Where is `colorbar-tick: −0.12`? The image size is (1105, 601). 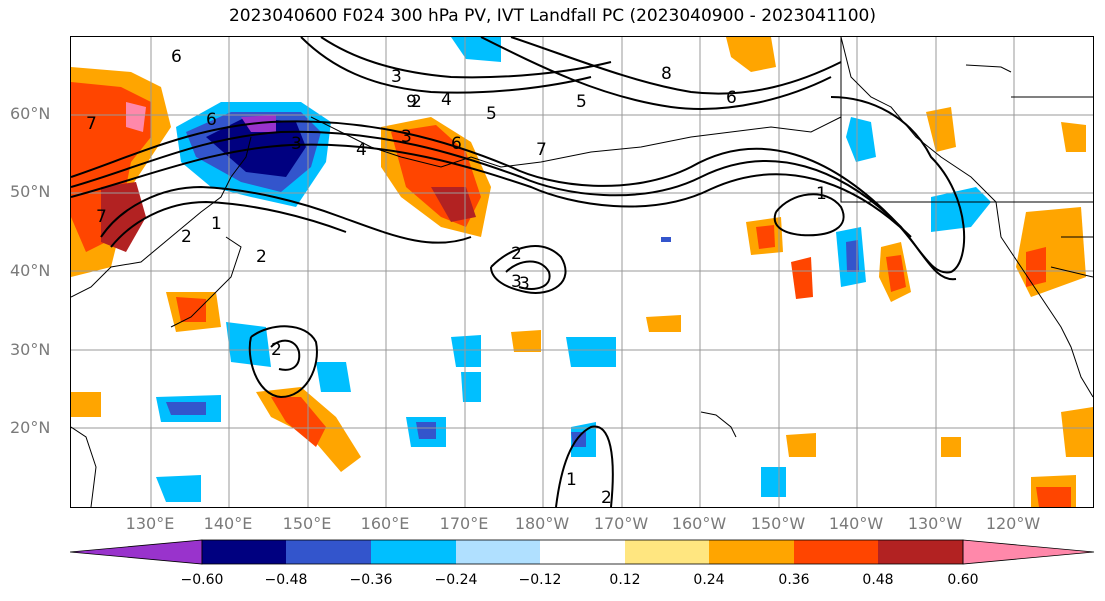 colorbar-tick: −0.12 is located at coordinates (540, 580).